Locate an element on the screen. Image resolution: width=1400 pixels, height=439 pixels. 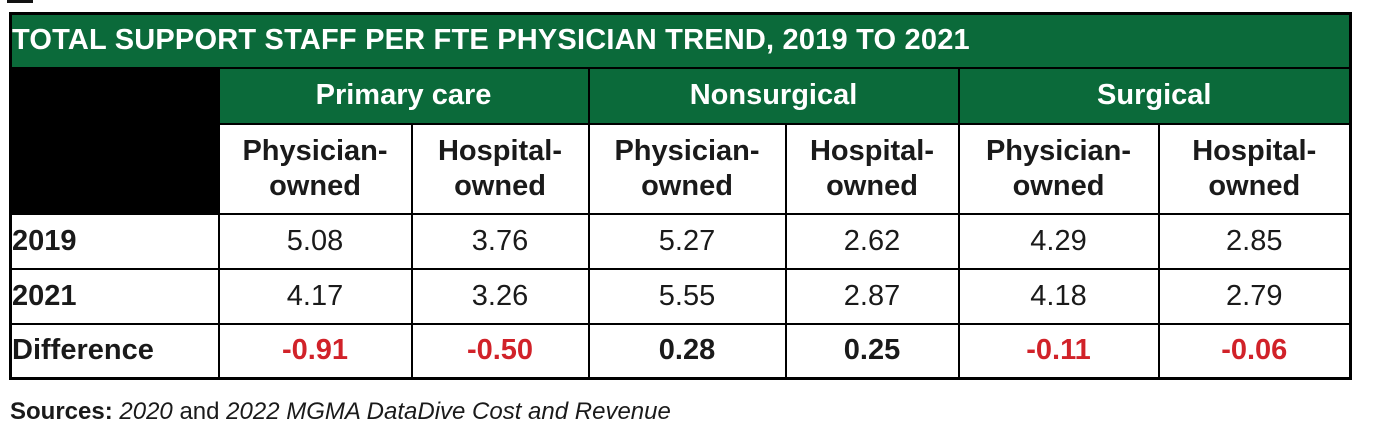
data-row-2021: 2021 4.17 3.26 5.55 2.87 4.18 2.79 is located at coordinates (680, 296).